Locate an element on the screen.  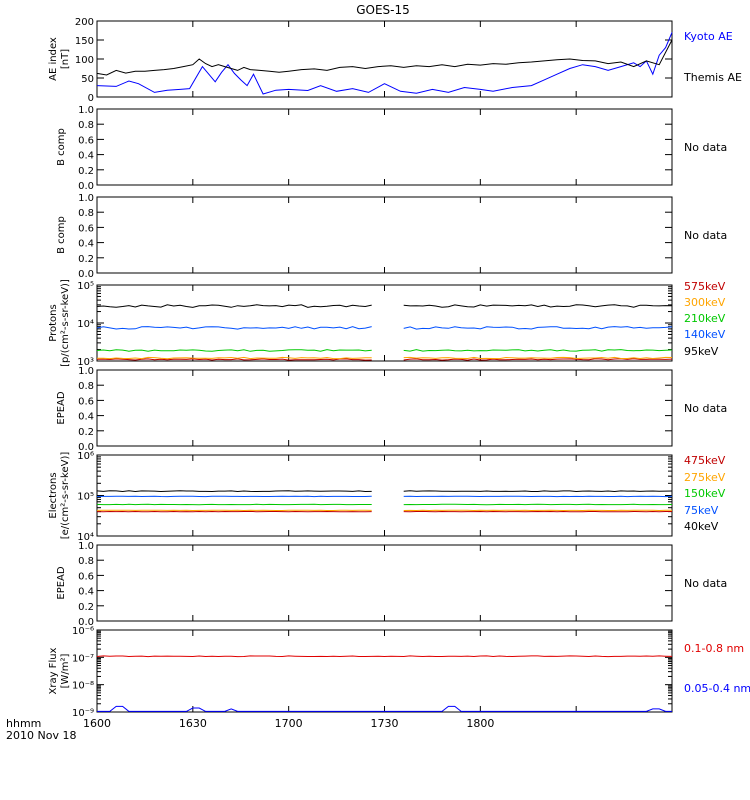
y-axis-label: AE index is located at coordinates (53, 59).